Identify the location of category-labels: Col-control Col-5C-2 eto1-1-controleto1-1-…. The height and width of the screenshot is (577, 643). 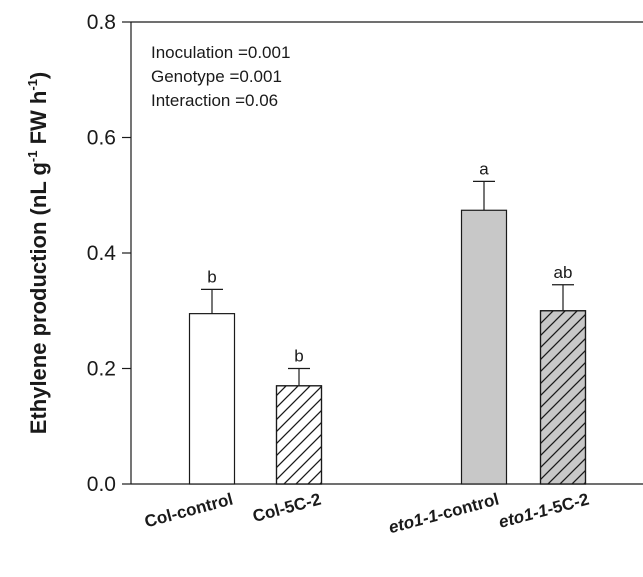
(367, 514).